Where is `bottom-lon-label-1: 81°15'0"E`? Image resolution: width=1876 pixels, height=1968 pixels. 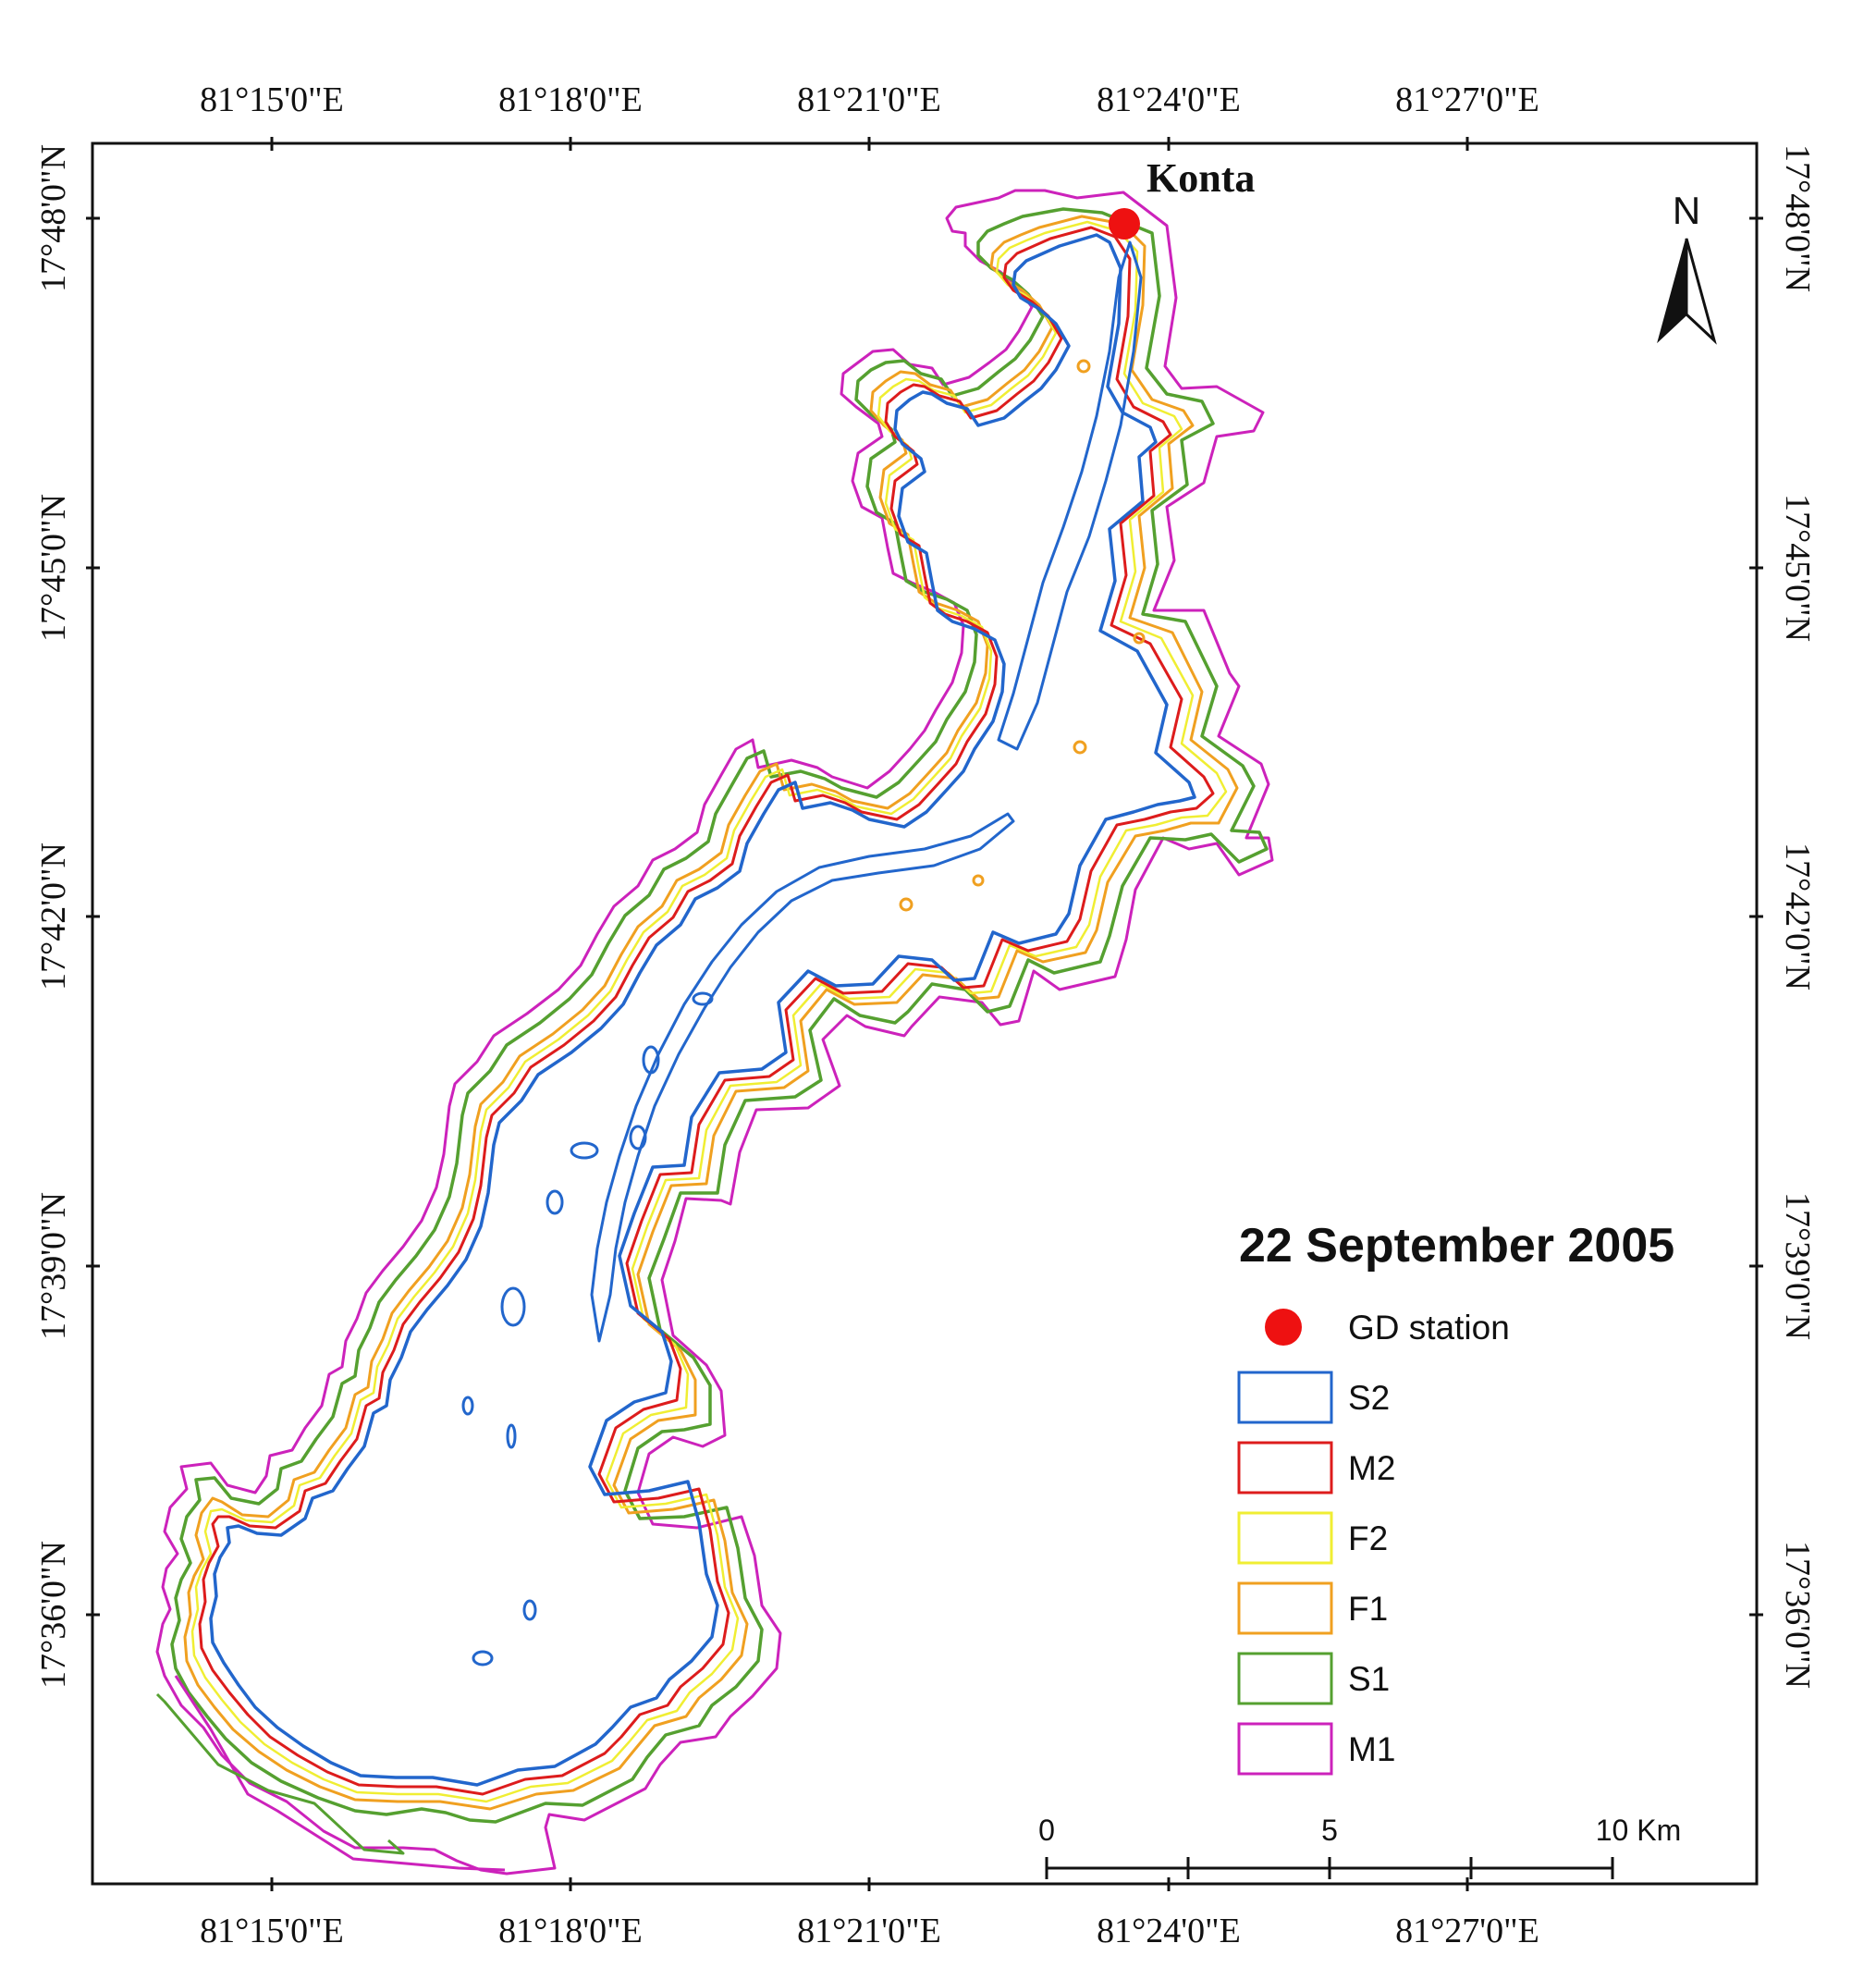
bottom-lon-label-1: 81°15'0"E is located at coordinates (272, 1931).